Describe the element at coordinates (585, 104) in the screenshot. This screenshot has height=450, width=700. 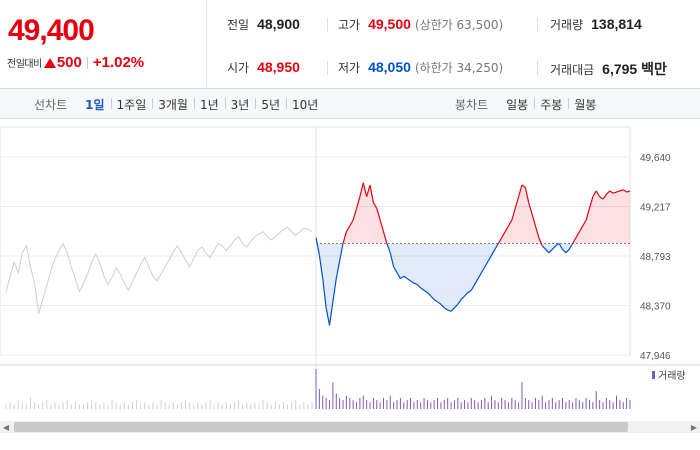
I see `tab-monthly-candle: 월봉` at that location.